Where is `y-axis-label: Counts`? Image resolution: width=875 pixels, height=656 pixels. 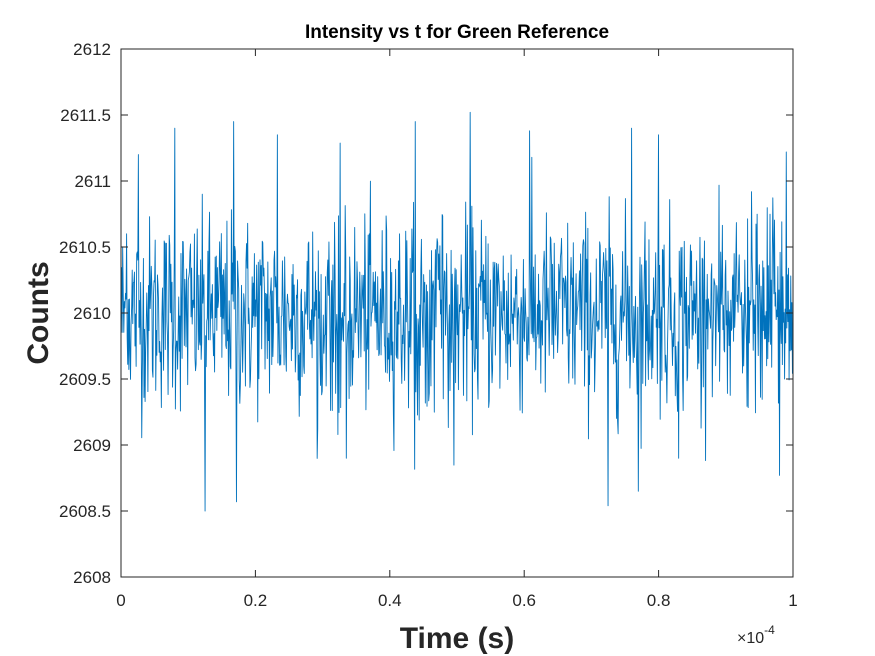 y-axis-label: Counts is located at coordinates (38, 312).